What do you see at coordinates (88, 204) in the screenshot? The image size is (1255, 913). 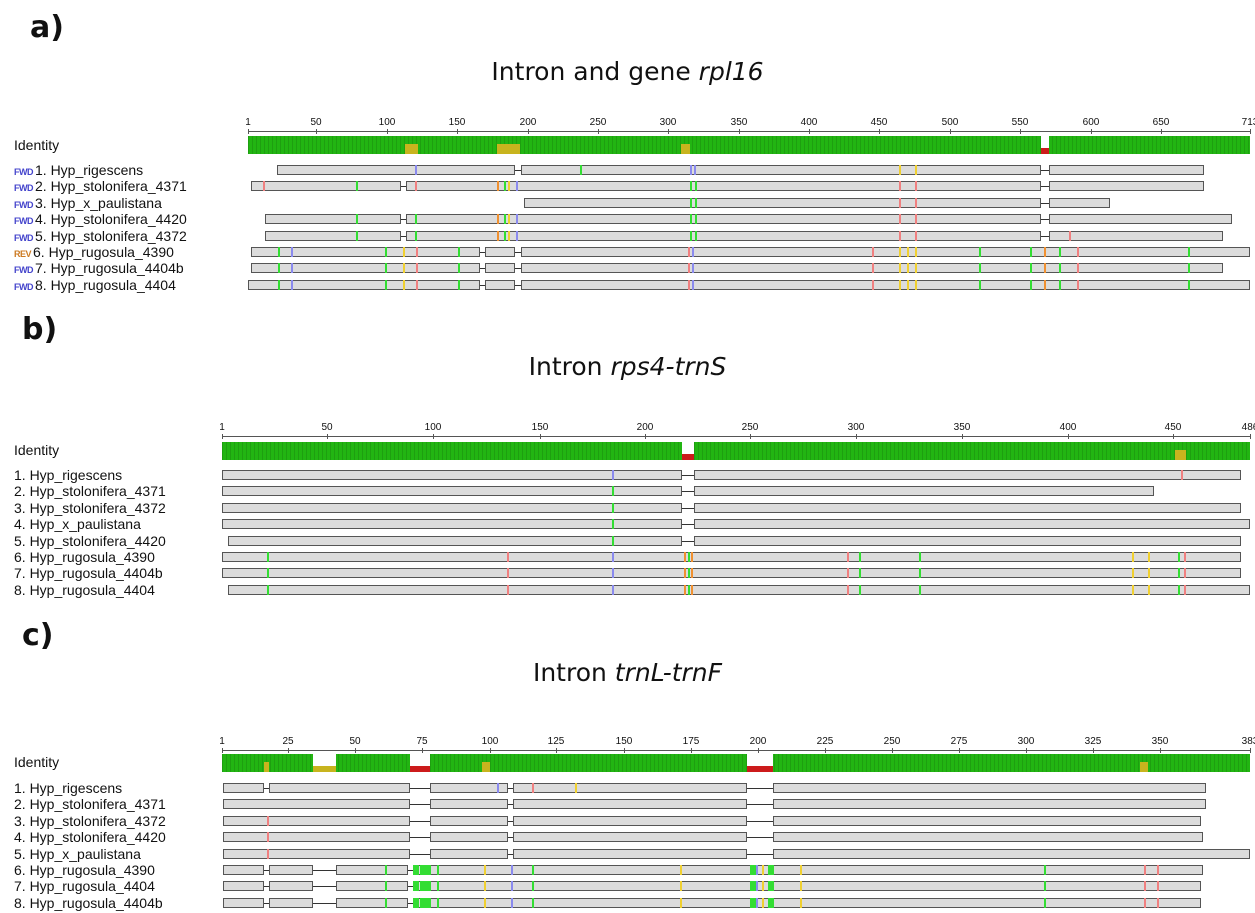 I see `panel-a-row-label: FWD 3. Hyp_x_paulistana` at bounding box center [88, 204].